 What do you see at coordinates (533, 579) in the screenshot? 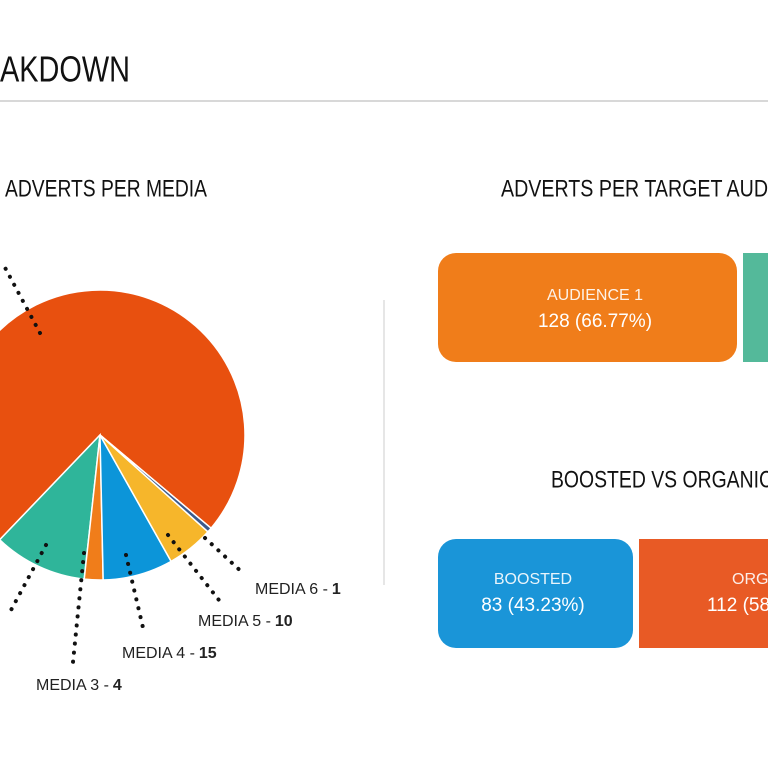
I see `segment-label: BOOSTED` at bounding box center [533, 579].